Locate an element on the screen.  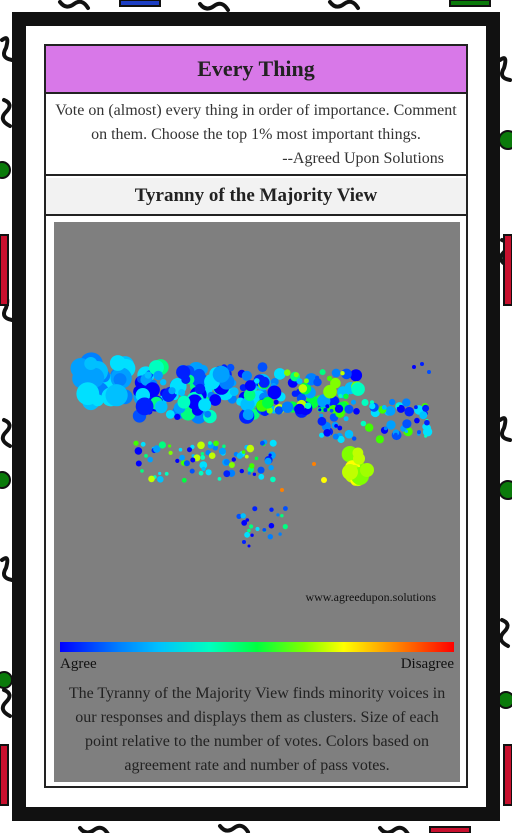
scale-label-disagree: Disagree is located at coordinates (427, 664).